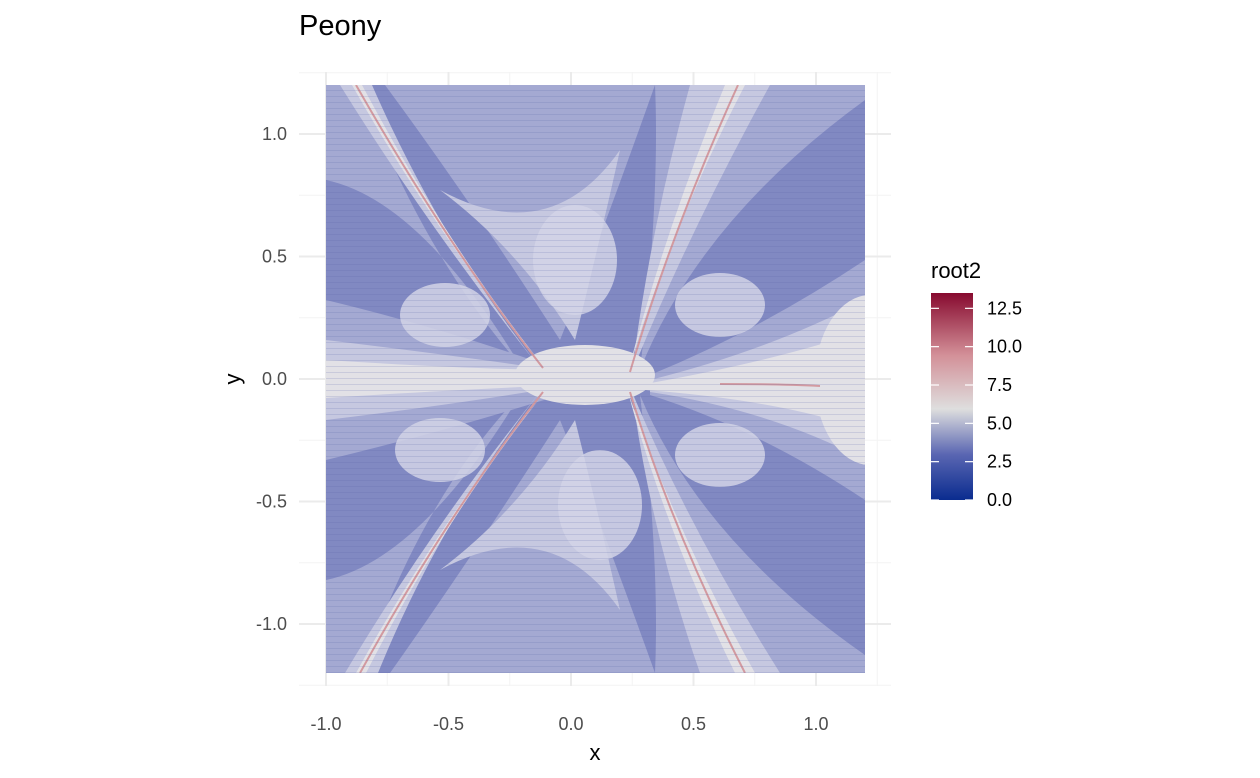 This screenshot has height=778, width=1260. What do you see at coordinates (271, 502) in the screenshot?
I see `y-tick-label: -0.5` at bounding box center [271, 502].